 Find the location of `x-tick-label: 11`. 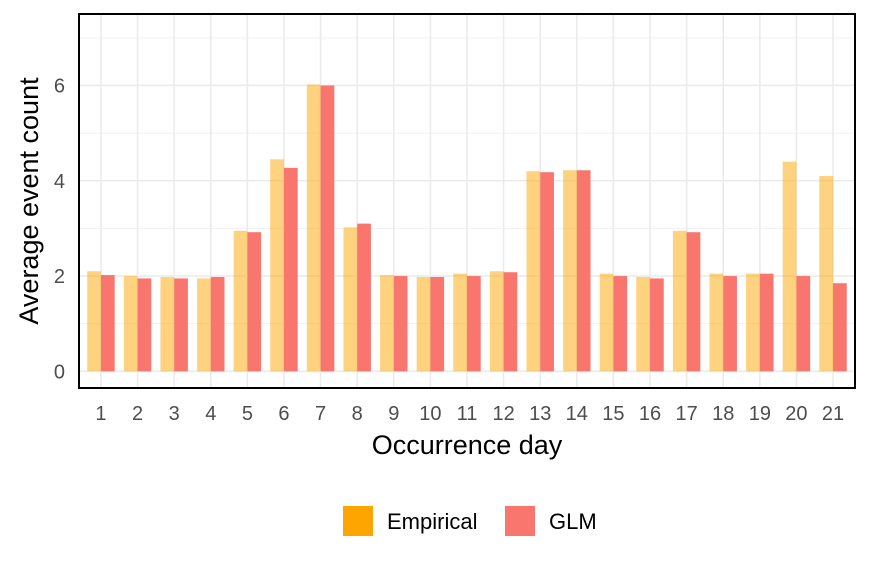

x-tick-label: 11 is located at coordinates (467, 414).